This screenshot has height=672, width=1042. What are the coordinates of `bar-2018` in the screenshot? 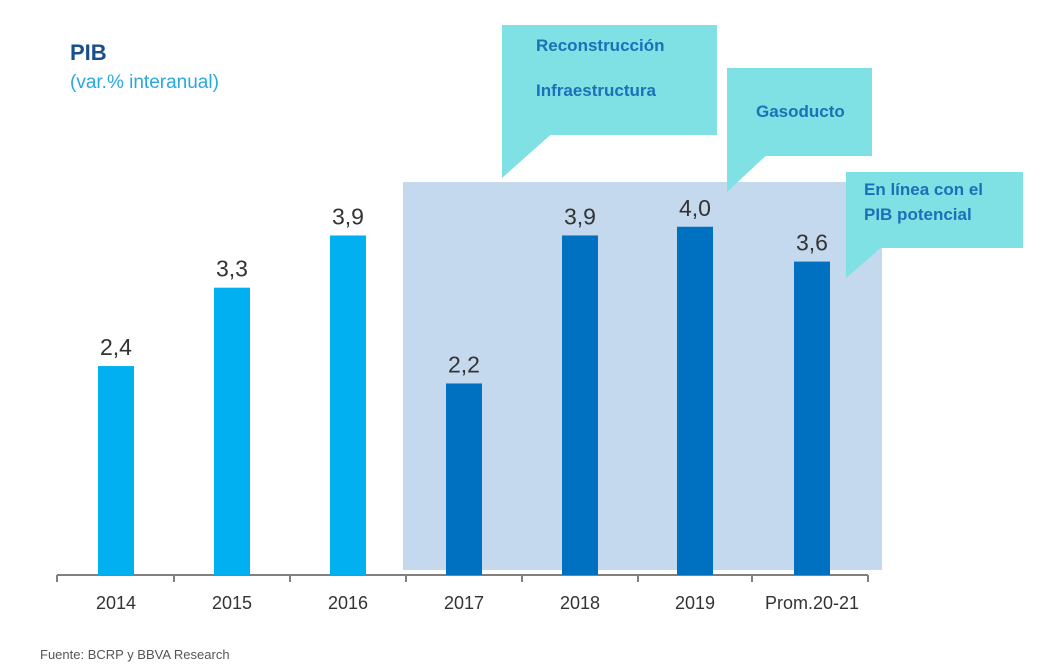 It's located at (580, 405).